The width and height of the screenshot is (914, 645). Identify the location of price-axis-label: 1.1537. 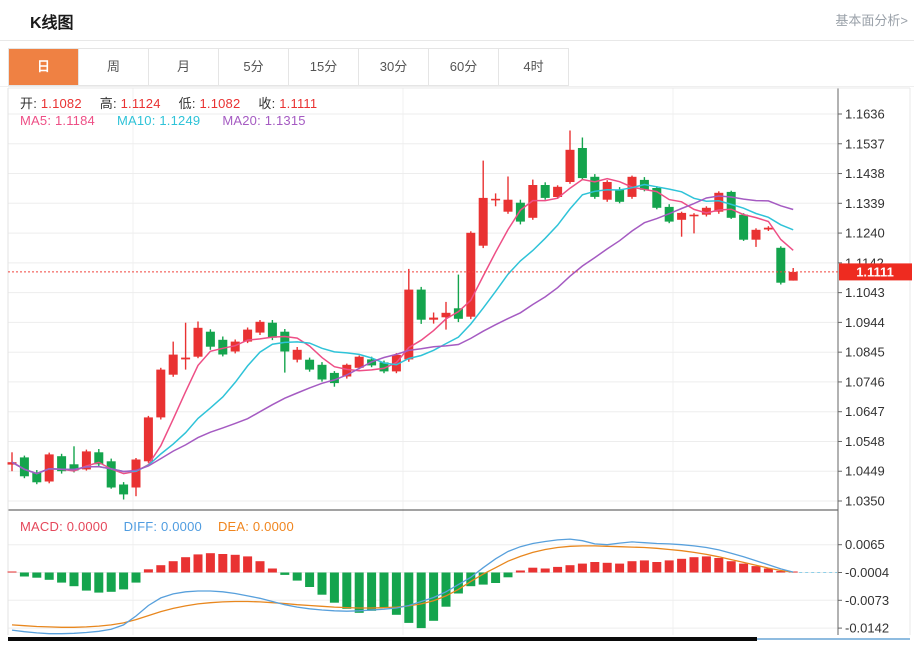
(865, 143).